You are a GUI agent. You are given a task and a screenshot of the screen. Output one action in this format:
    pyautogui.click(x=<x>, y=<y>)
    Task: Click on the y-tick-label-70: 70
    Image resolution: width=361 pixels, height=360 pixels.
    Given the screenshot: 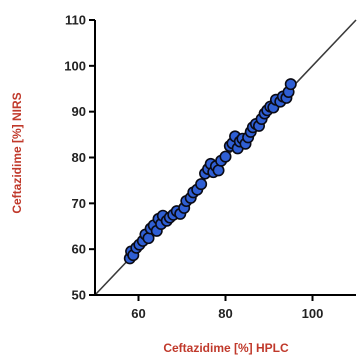 What is the action you would take?
    pyautogui.click(x=79, y=203)
    